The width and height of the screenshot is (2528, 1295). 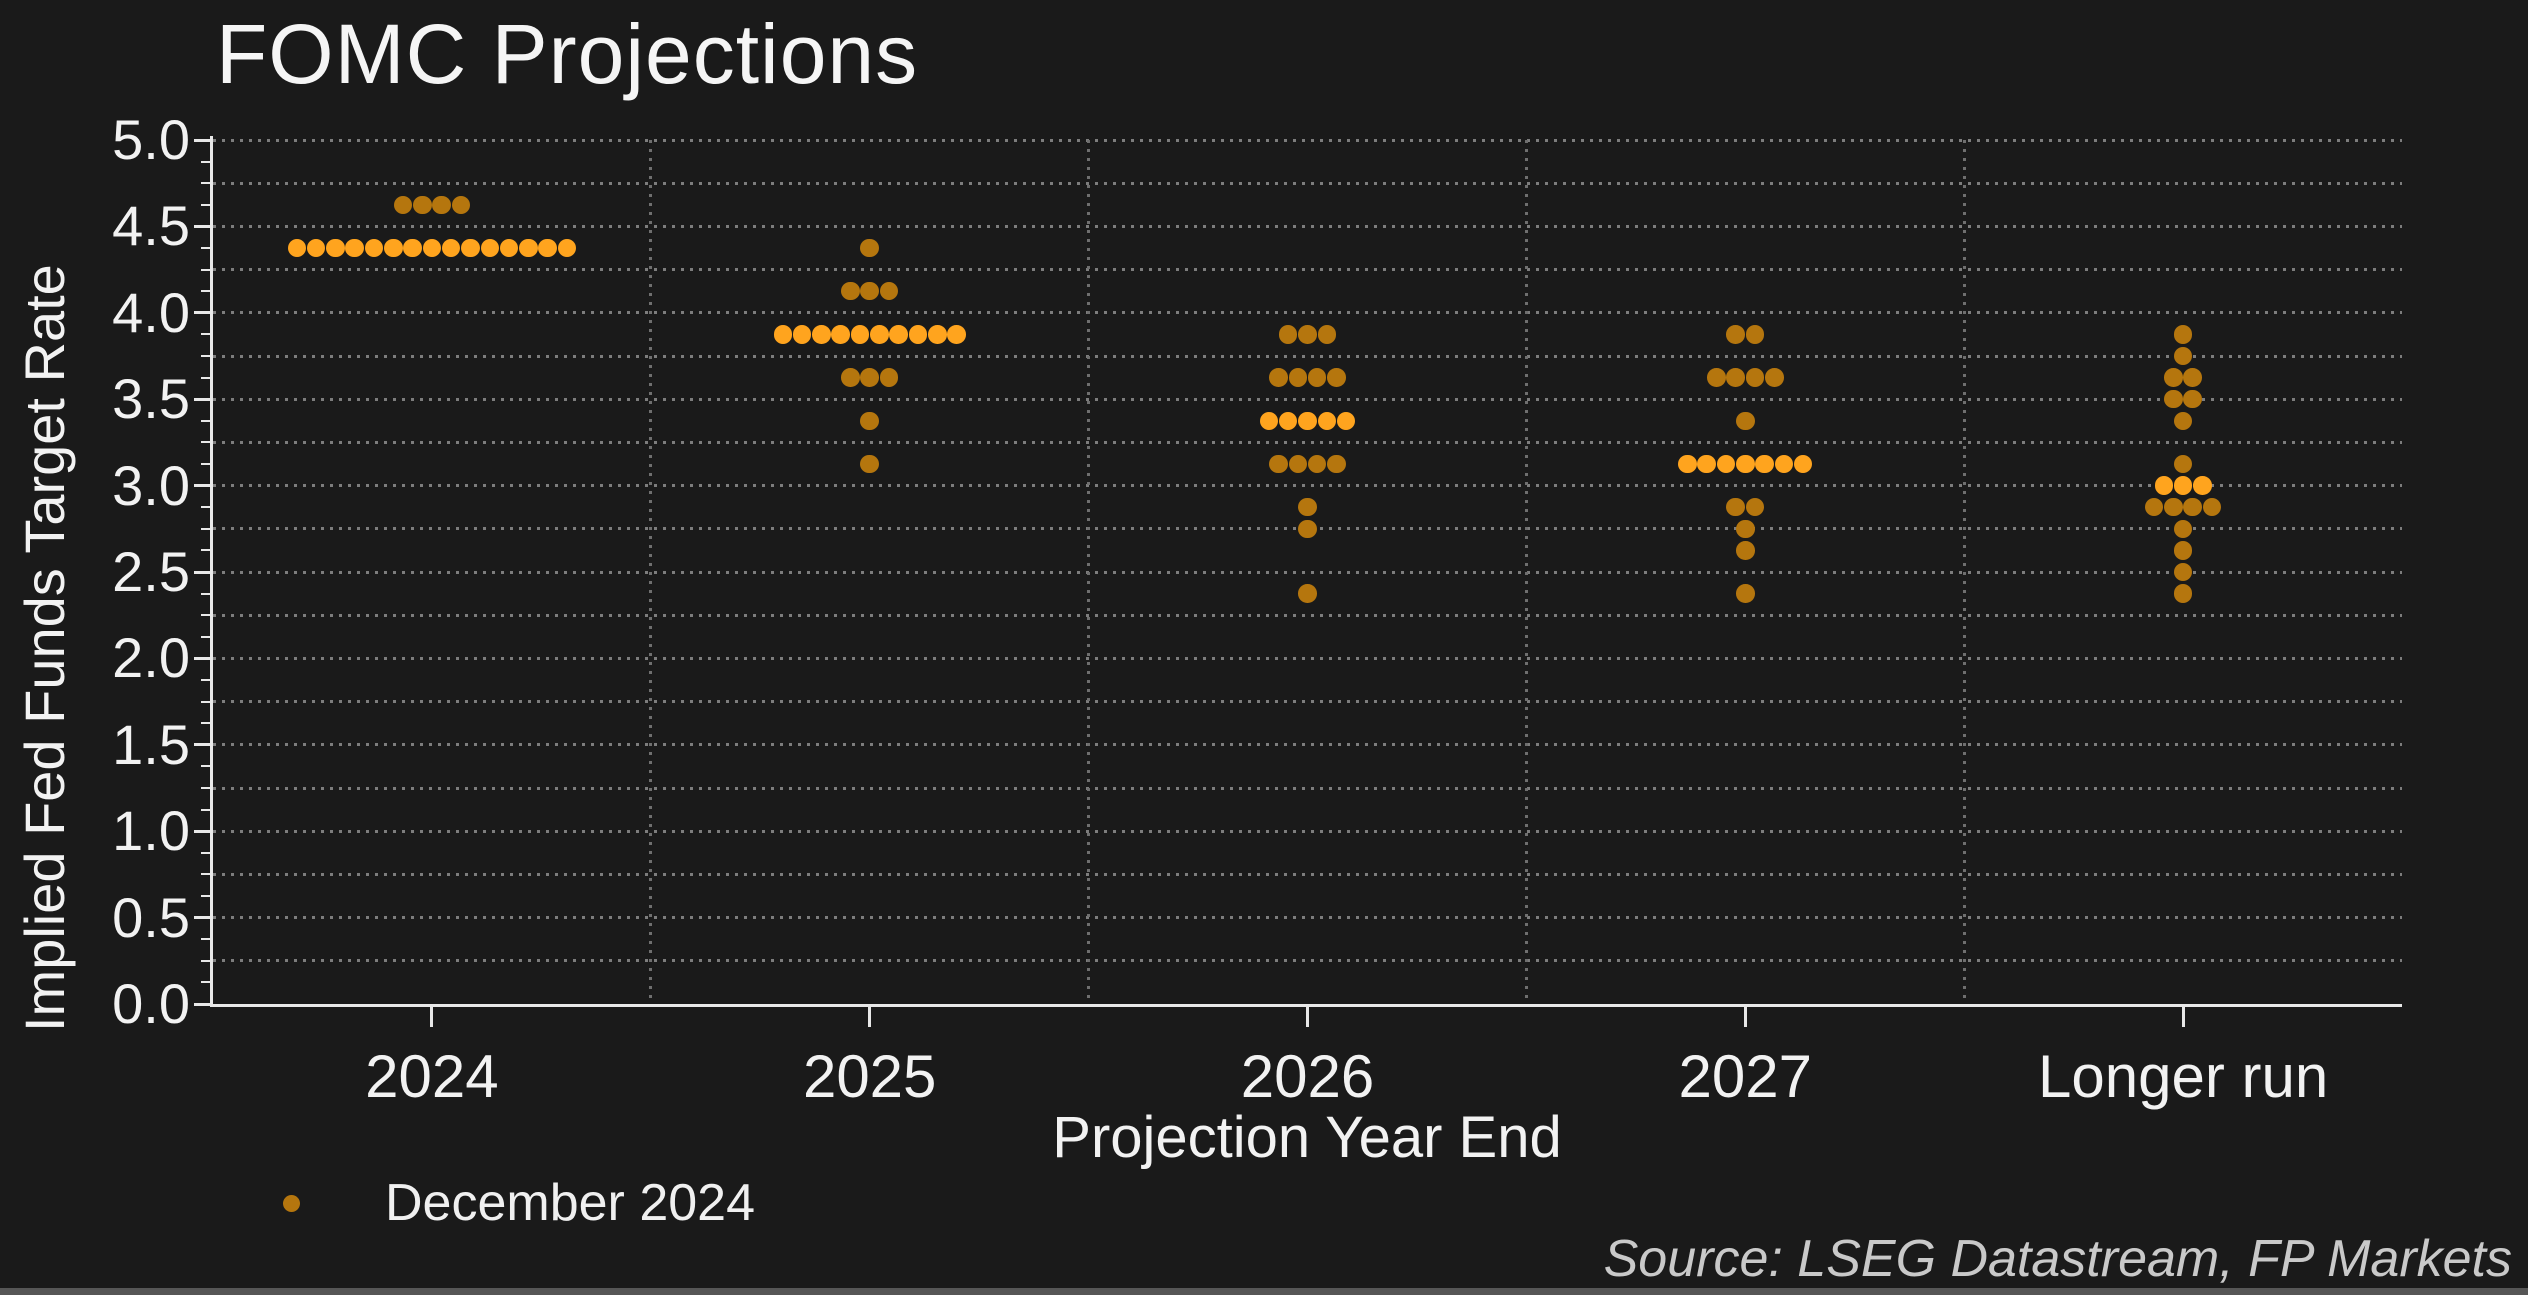 I want to click on x-tick-label: 2027, so click(x=1745, y=1076).